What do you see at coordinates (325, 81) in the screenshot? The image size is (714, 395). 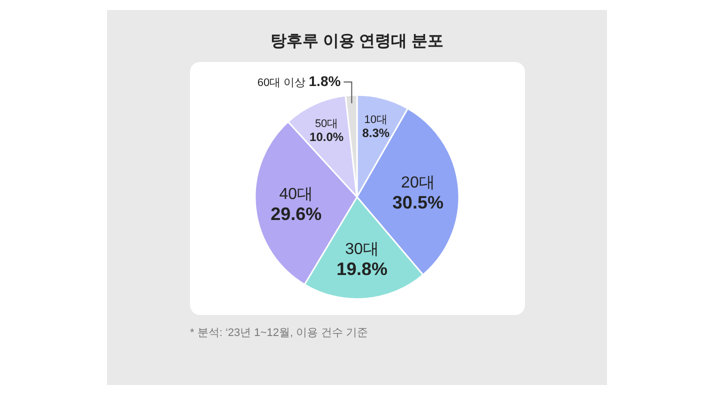 I see `data-label: 1.8%` at bounding box center [325, 81].